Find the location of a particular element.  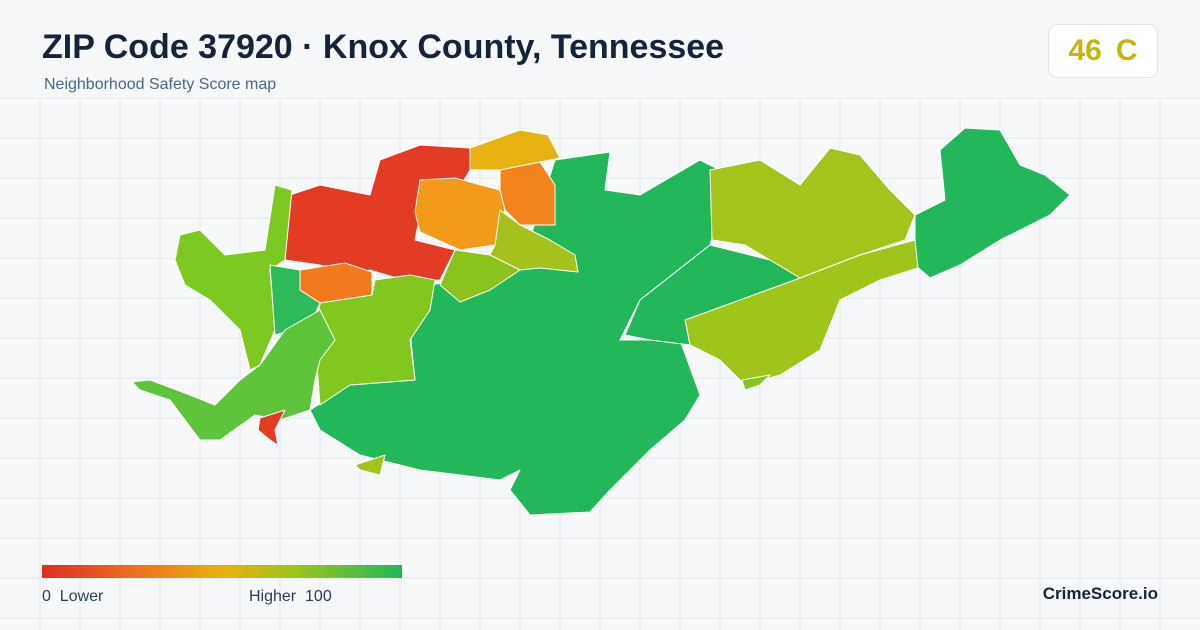

score-grade: C is located at coordinates (1126, 50).